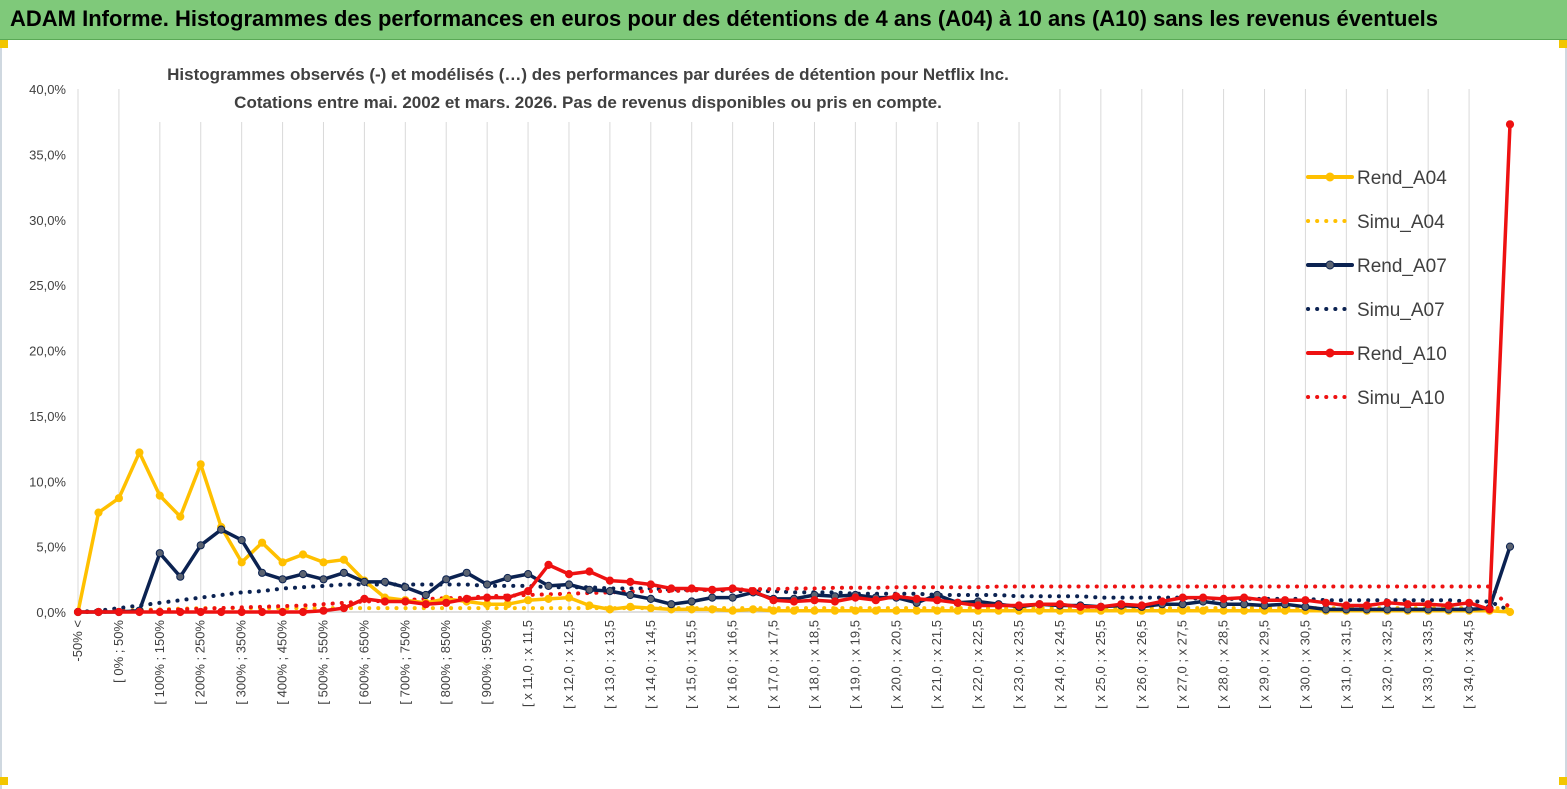 The width and height of the screenshot is (1567, 789). What do you see at coordinates (773, 664) in the screenshot?
I see `x-tick-label: [ x 17,0 ; x 17,5` at bounding box center [773, 664].